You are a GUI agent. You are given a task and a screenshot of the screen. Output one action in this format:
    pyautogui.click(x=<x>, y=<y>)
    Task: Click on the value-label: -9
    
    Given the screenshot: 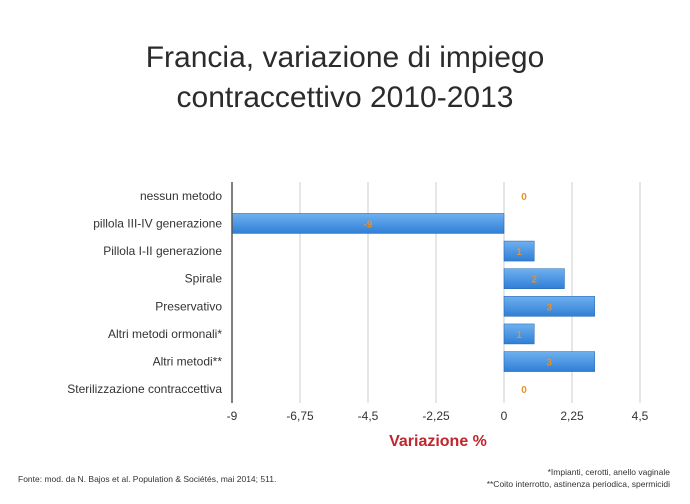 What is the action you would take?
    pyautogui.click(x=368, y=224)
    